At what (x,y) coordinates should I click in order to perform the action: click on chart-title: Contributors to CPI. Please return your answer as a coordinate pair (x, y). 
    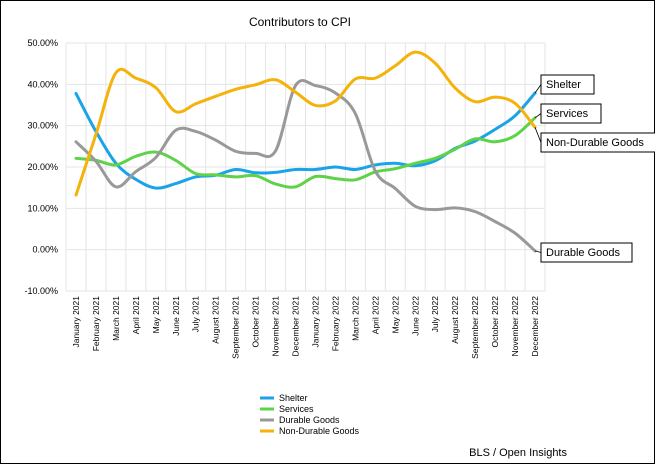
    Looking at the image, I should click on (300, 22).